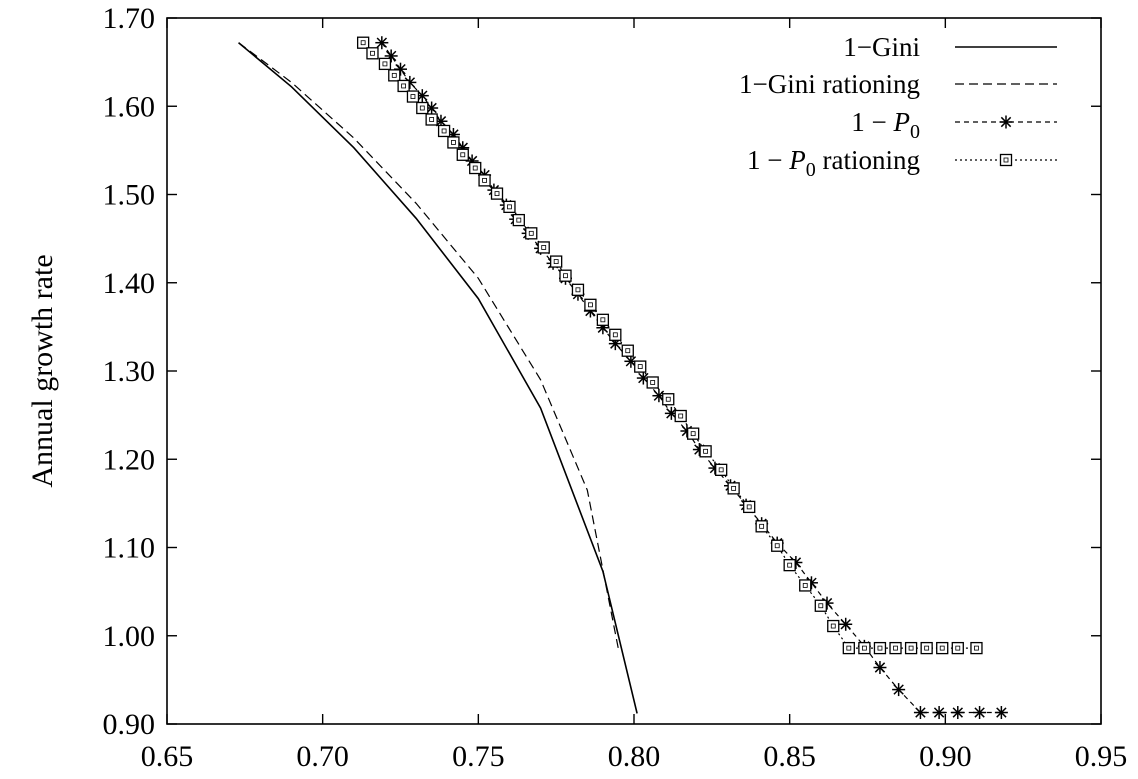 This screenshot has width=1138, height=779. I want to click on x-tick-label: 0.80, so click(634, 756).